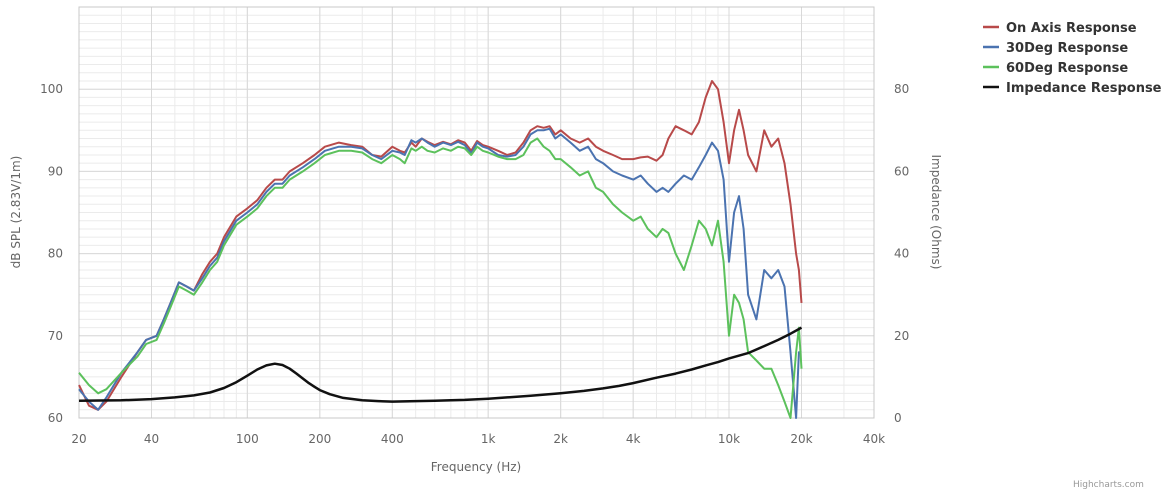 The image size is (1169, 493). What do you see at coordinates (55, 336) in the screenshot?
I see `y-tick-label: 70` at bounding box center [55, 336].